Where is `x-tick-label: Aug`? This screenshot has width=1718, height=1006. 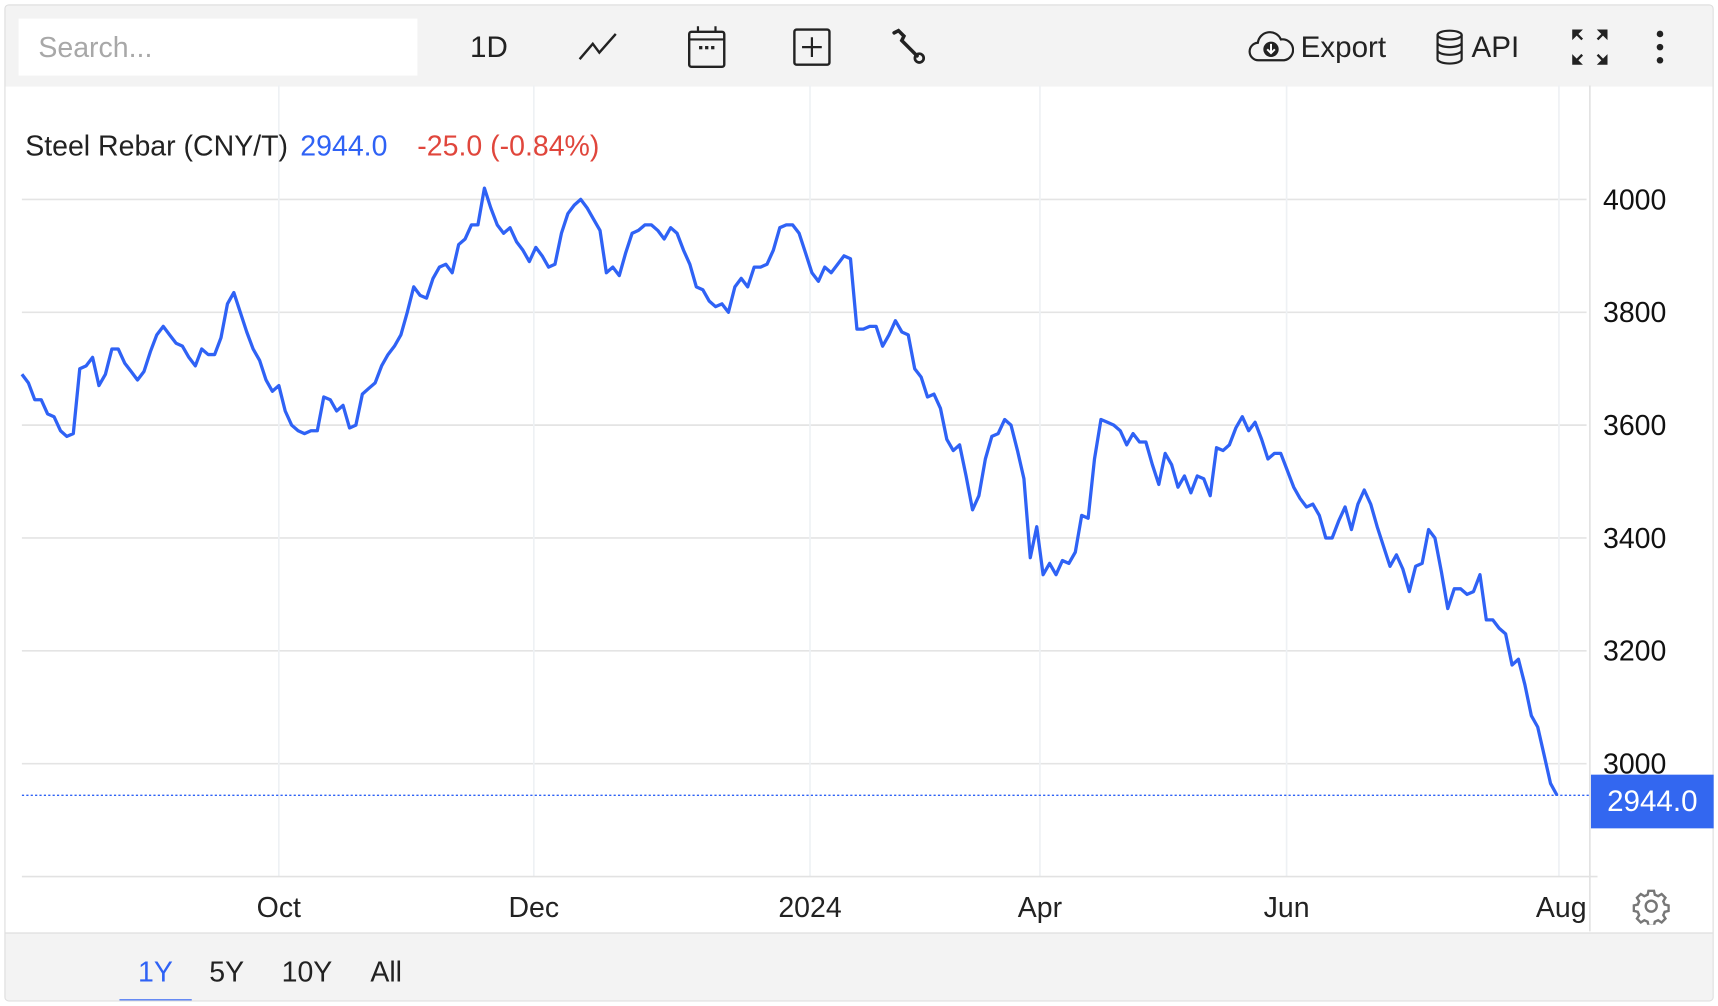 x-tick-label: Aug is located at coordinates (1561, 908).